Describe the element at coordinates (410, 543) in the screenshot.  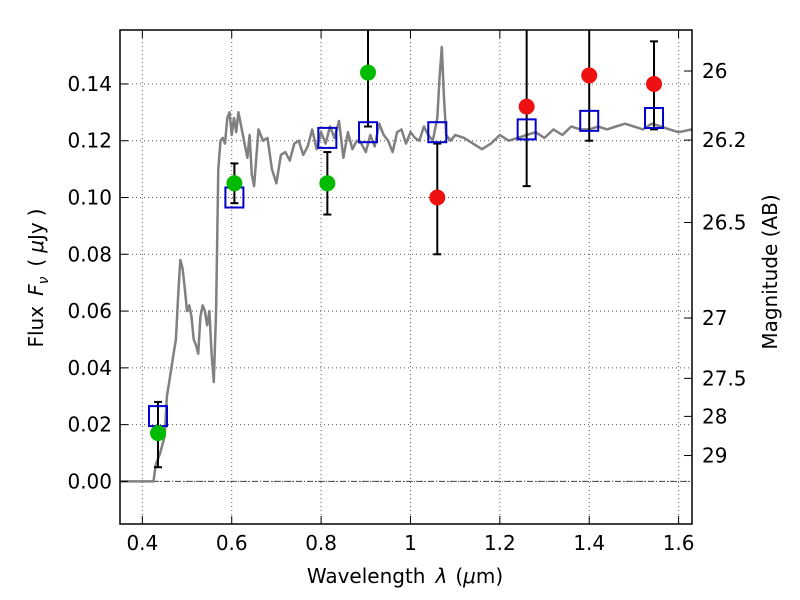
I see `x-tick-label: 1` at that location.